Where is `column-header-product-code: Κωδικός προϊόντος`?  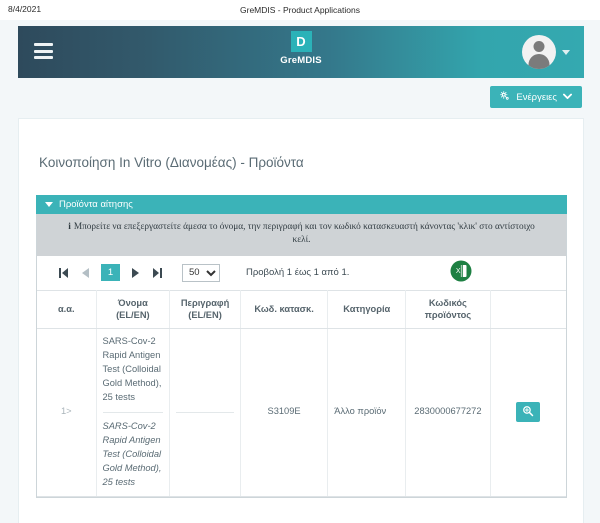 column-header-product-code: Κωδικός προϊόντος is located at coordinates (448, 309).